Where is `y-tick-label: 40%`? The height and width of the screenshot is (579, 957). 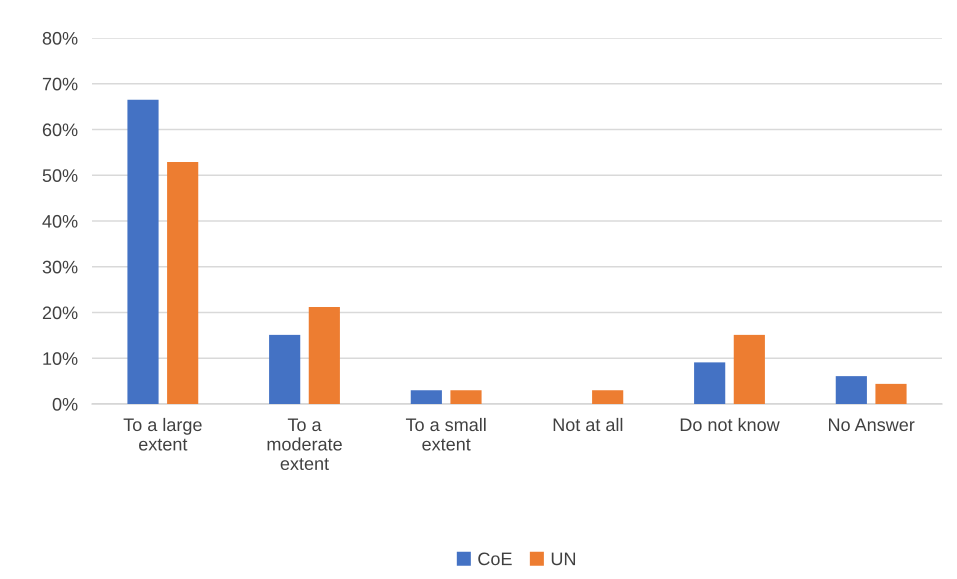 y-tick-label: 40% is located at coordinates (60, 221).